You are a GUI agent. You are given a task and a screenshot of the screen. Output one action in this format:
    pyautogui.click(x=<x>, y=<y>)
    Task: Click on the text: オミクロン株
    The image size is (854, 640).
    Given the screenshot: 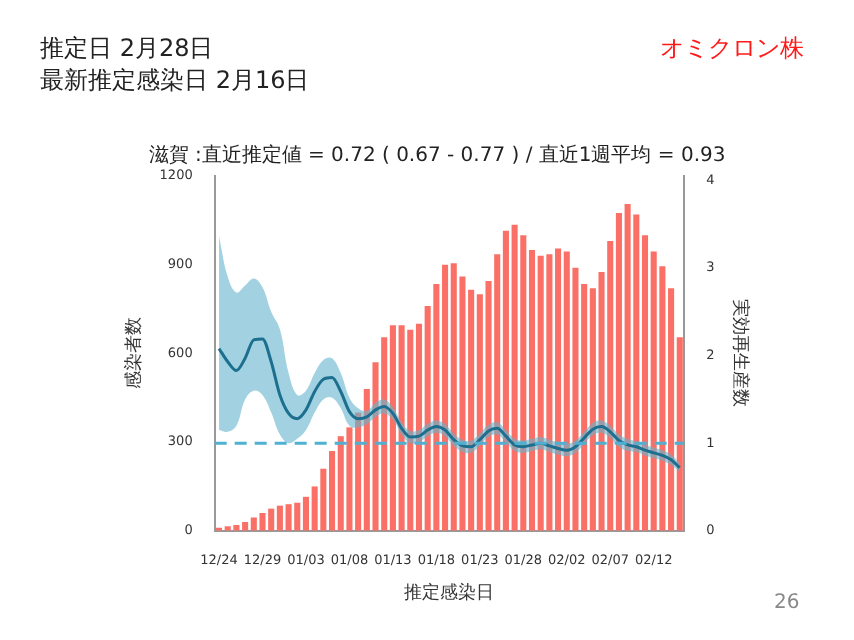 What is the action you would take?
    pyautogui.click(x=732, y=49)
    